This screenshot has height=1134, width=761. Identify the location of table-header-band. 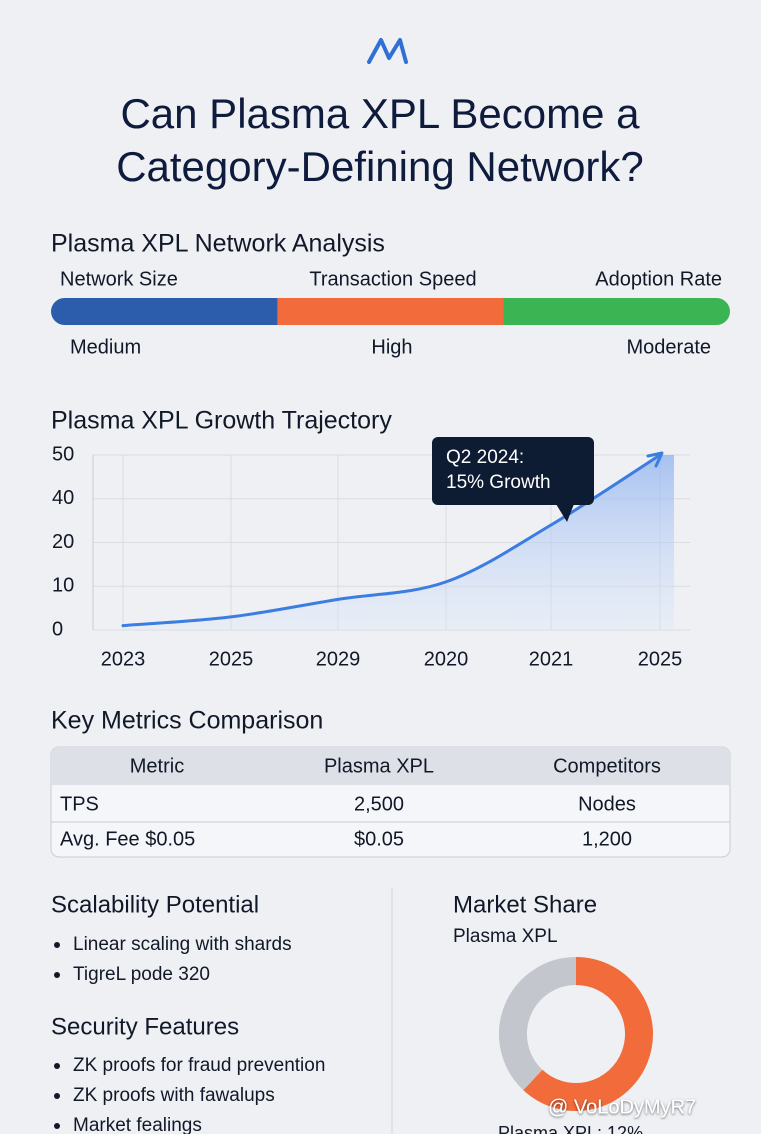
(390, 766).